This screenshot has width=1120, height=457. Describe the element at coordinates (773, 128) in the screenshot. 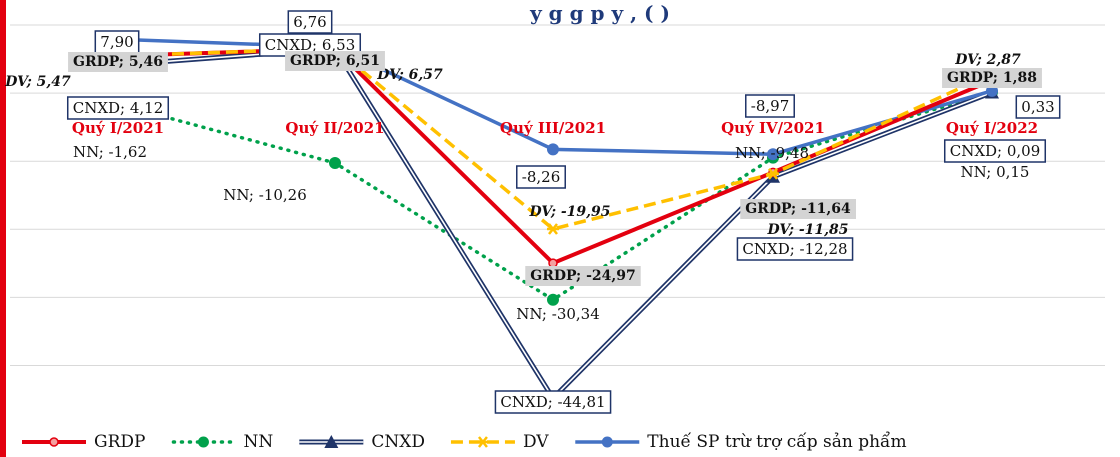

I see `category-label: Quý IV/2021` at that location.